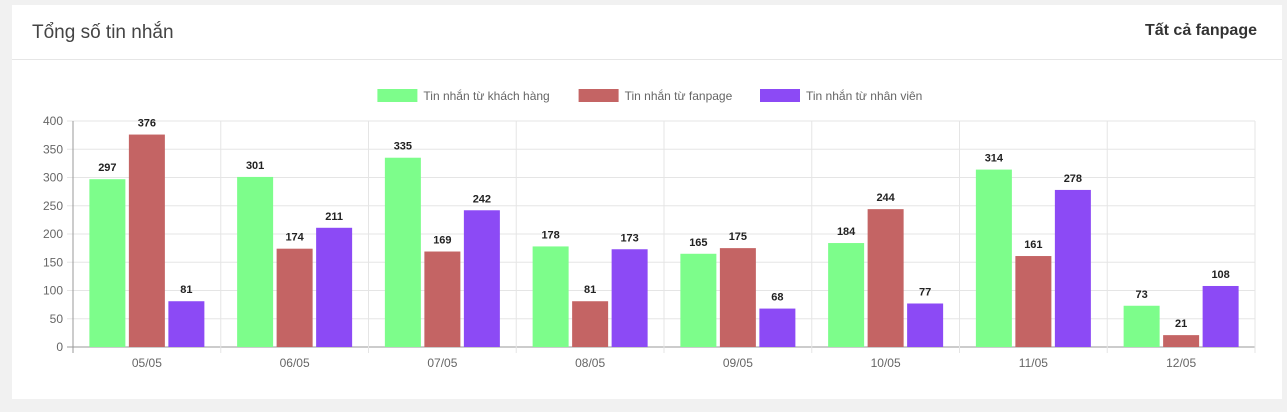  I want to click on data-label: 21, so click(1181, 324).